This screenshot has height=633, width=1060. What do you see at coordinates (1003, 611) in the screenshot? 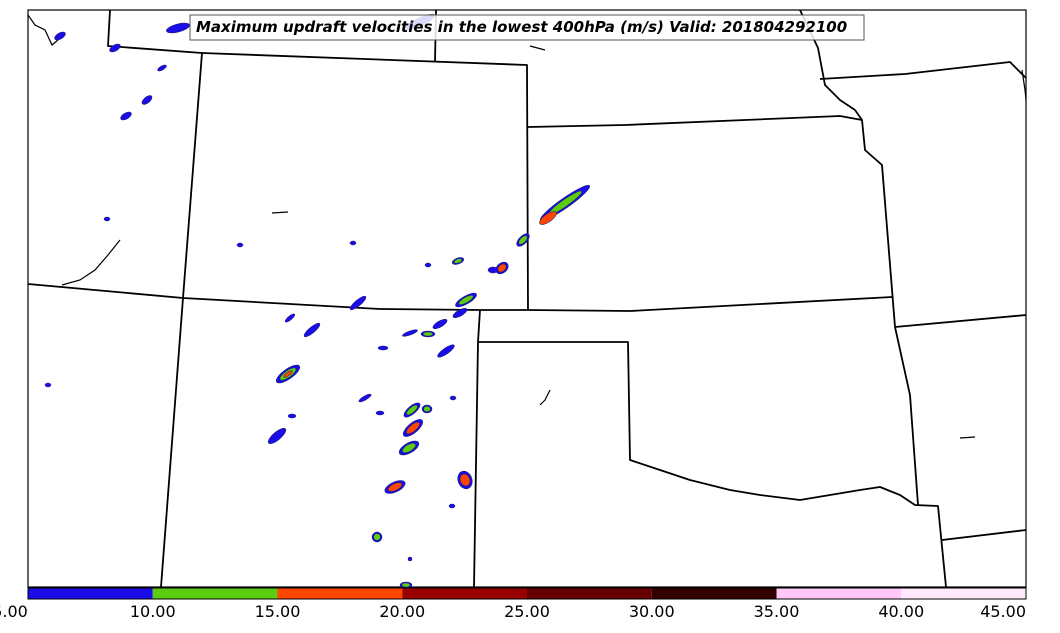
I see `colorbar-tick-label: 45.00` at bounding box center [1003, 611].